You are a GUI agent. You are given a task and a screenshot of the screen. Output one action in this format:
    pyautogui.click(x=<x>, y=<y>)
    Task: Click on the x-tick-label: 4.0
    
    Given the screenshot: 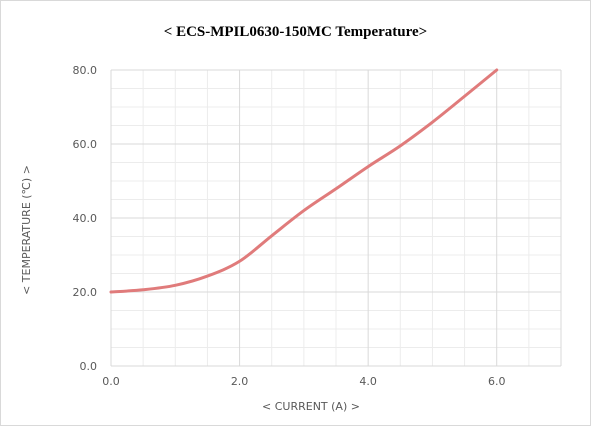 What is the action you would take?
    pyautogui.click(x=368, y=381)
    